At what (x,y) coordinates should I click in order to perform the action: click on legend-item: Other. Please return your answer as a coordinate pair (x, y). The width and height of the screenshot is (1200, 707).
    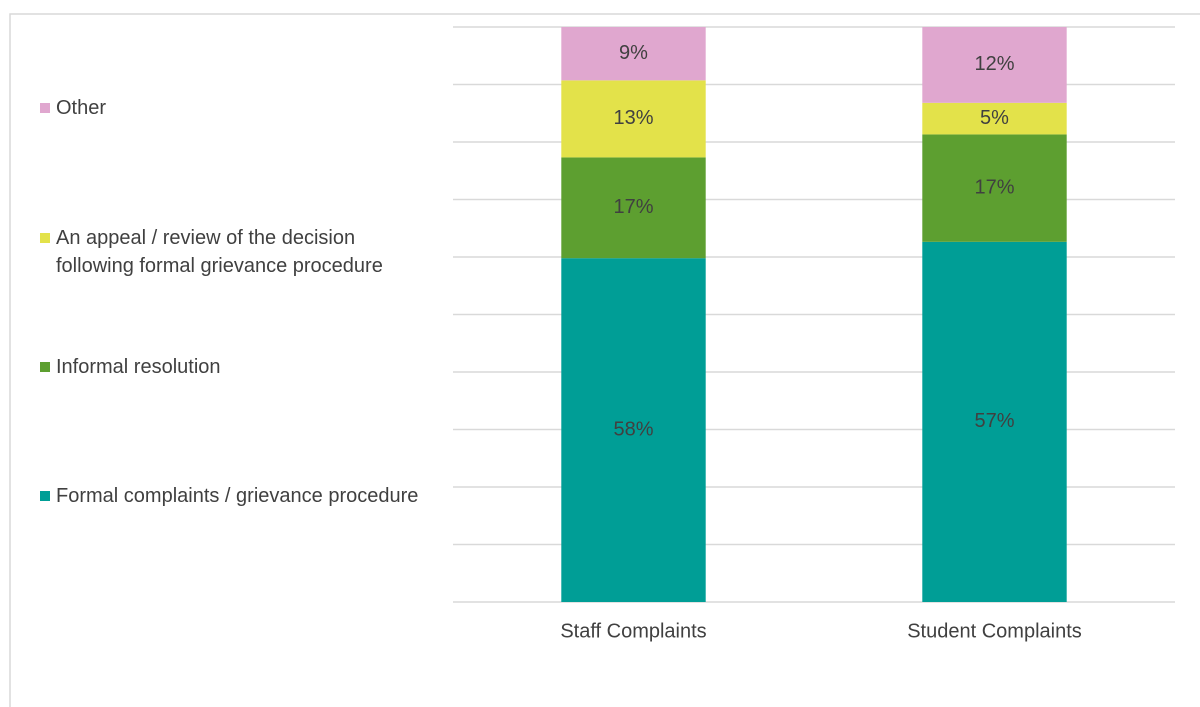
    Looking at the image, I should click on (230, 108).